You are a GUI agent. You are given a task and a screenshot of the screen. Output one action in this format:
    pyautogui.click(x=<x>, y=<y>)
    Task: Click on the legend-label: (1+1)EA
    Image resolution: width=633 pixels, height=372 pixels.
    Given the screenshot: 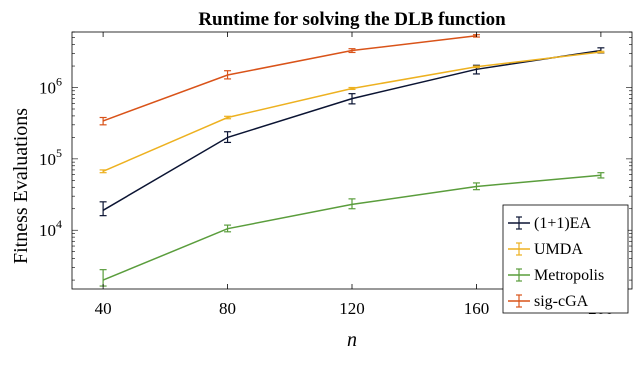 What is the action you would take?
    pyautogui.click(x=562, y=223)
    